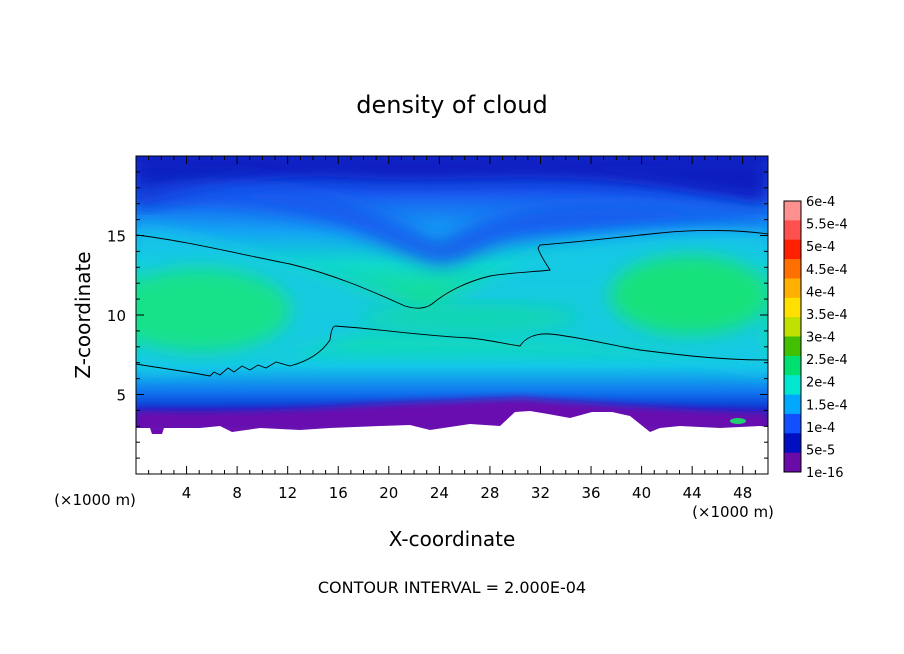 This screenshot has height=654, width=904. I want to click on field-green-left, so click(213, 310).